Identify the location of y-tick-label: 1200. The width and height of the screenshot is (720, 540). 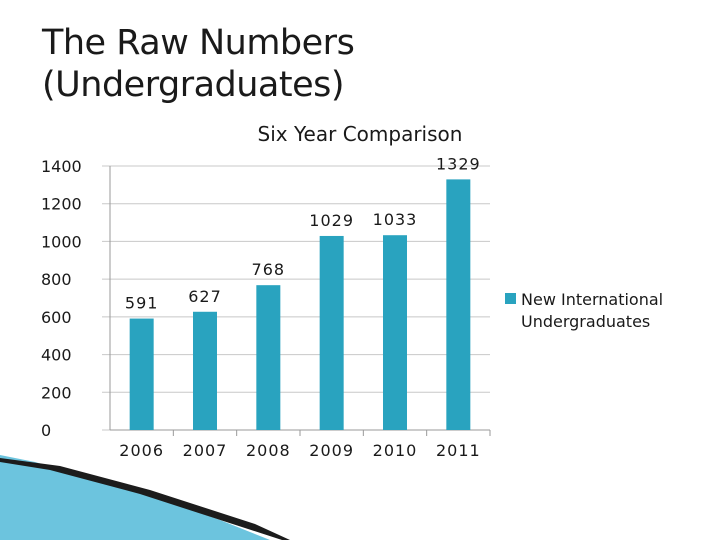
(61, 204).